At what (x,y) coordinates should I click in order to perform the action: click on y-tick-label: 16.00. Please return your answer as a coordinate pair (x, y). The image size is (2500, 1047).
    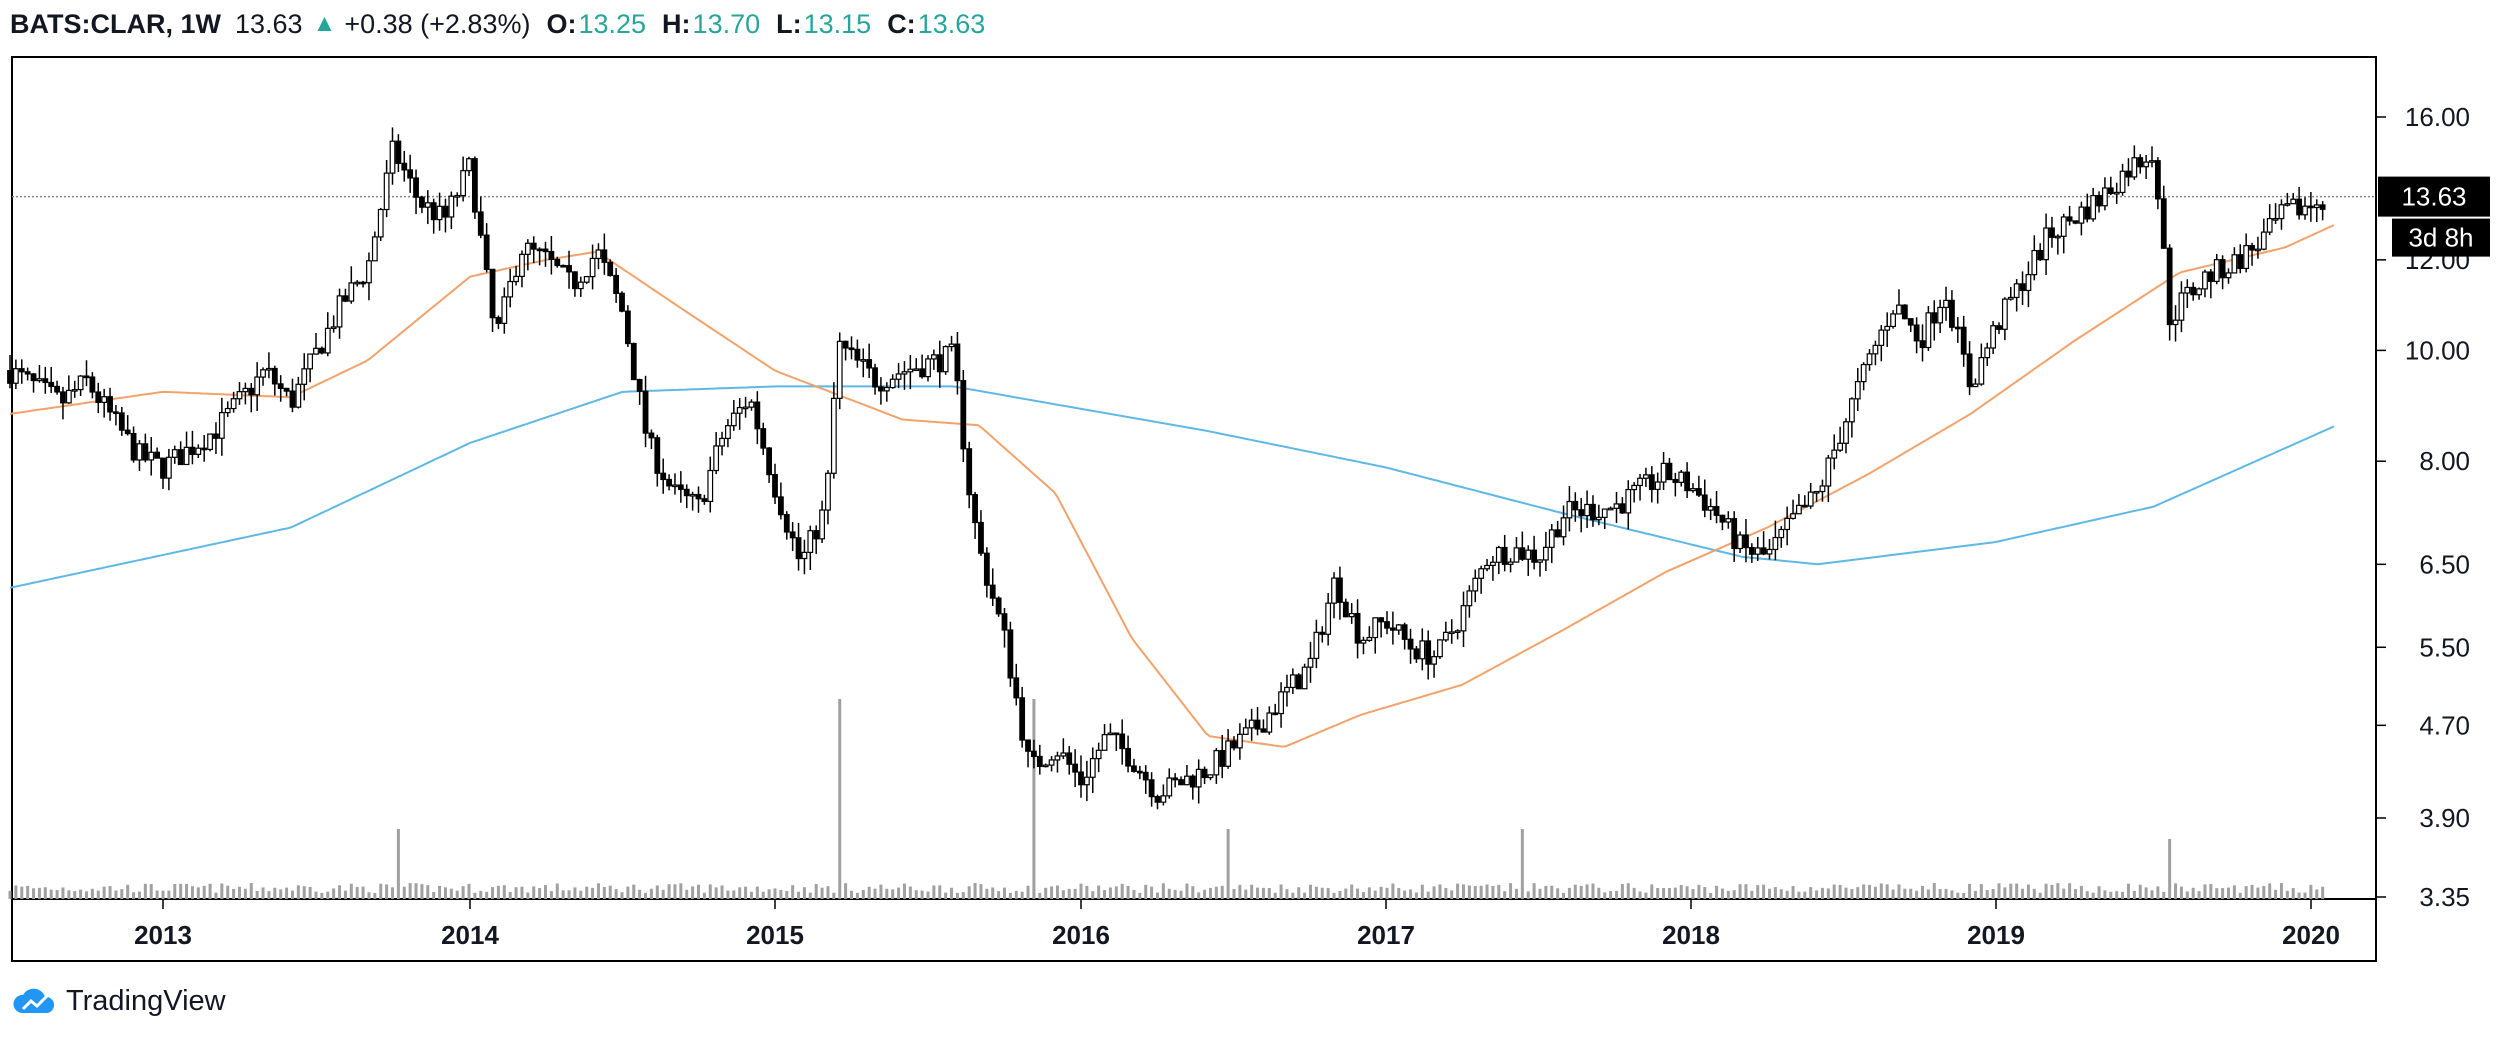
    Looking at the image, I should click on (2437, 117).